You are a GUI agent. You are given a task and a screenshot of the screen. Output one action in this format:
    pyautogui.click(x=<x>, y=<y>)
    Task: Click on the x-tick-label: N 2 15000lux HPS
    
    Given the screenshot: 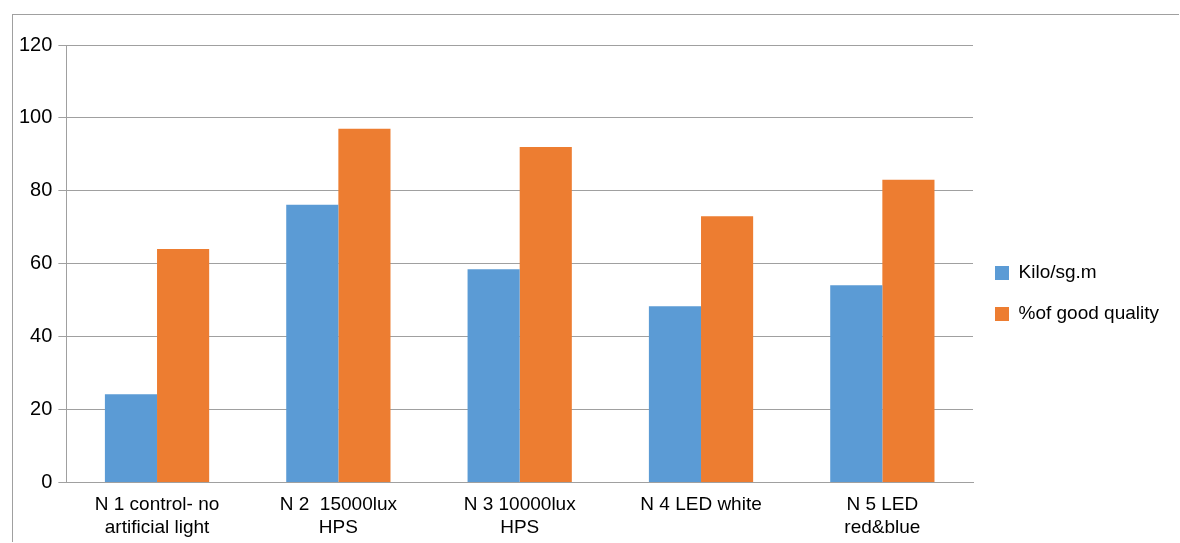 What is the action you would take?
    pyautogui.click(x=338, y=515)
    